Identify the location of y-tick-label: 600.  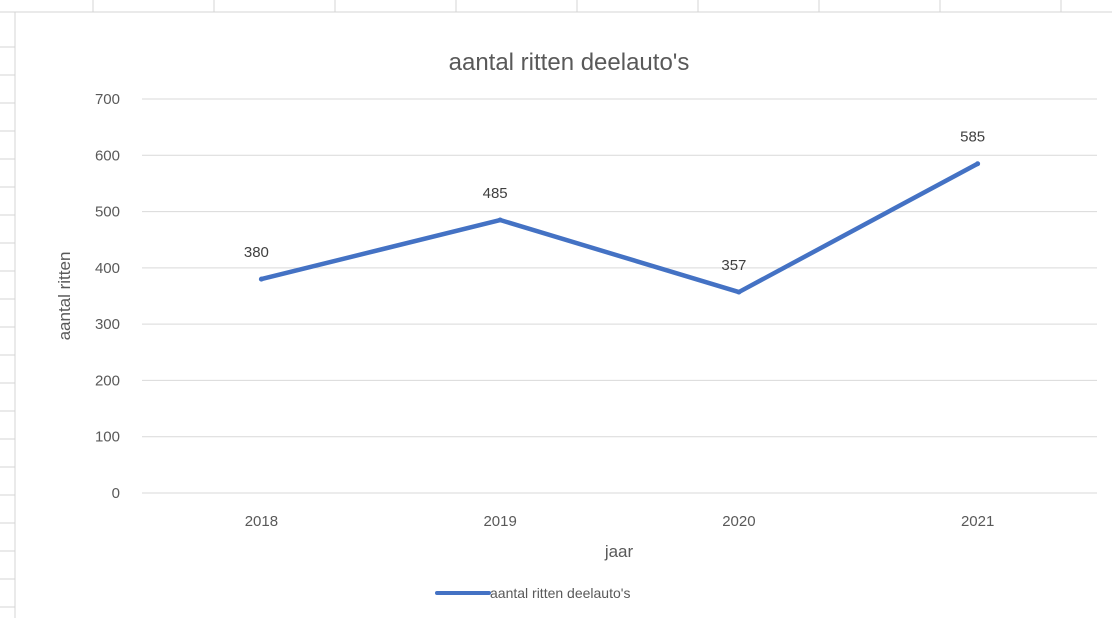
(107, 155).